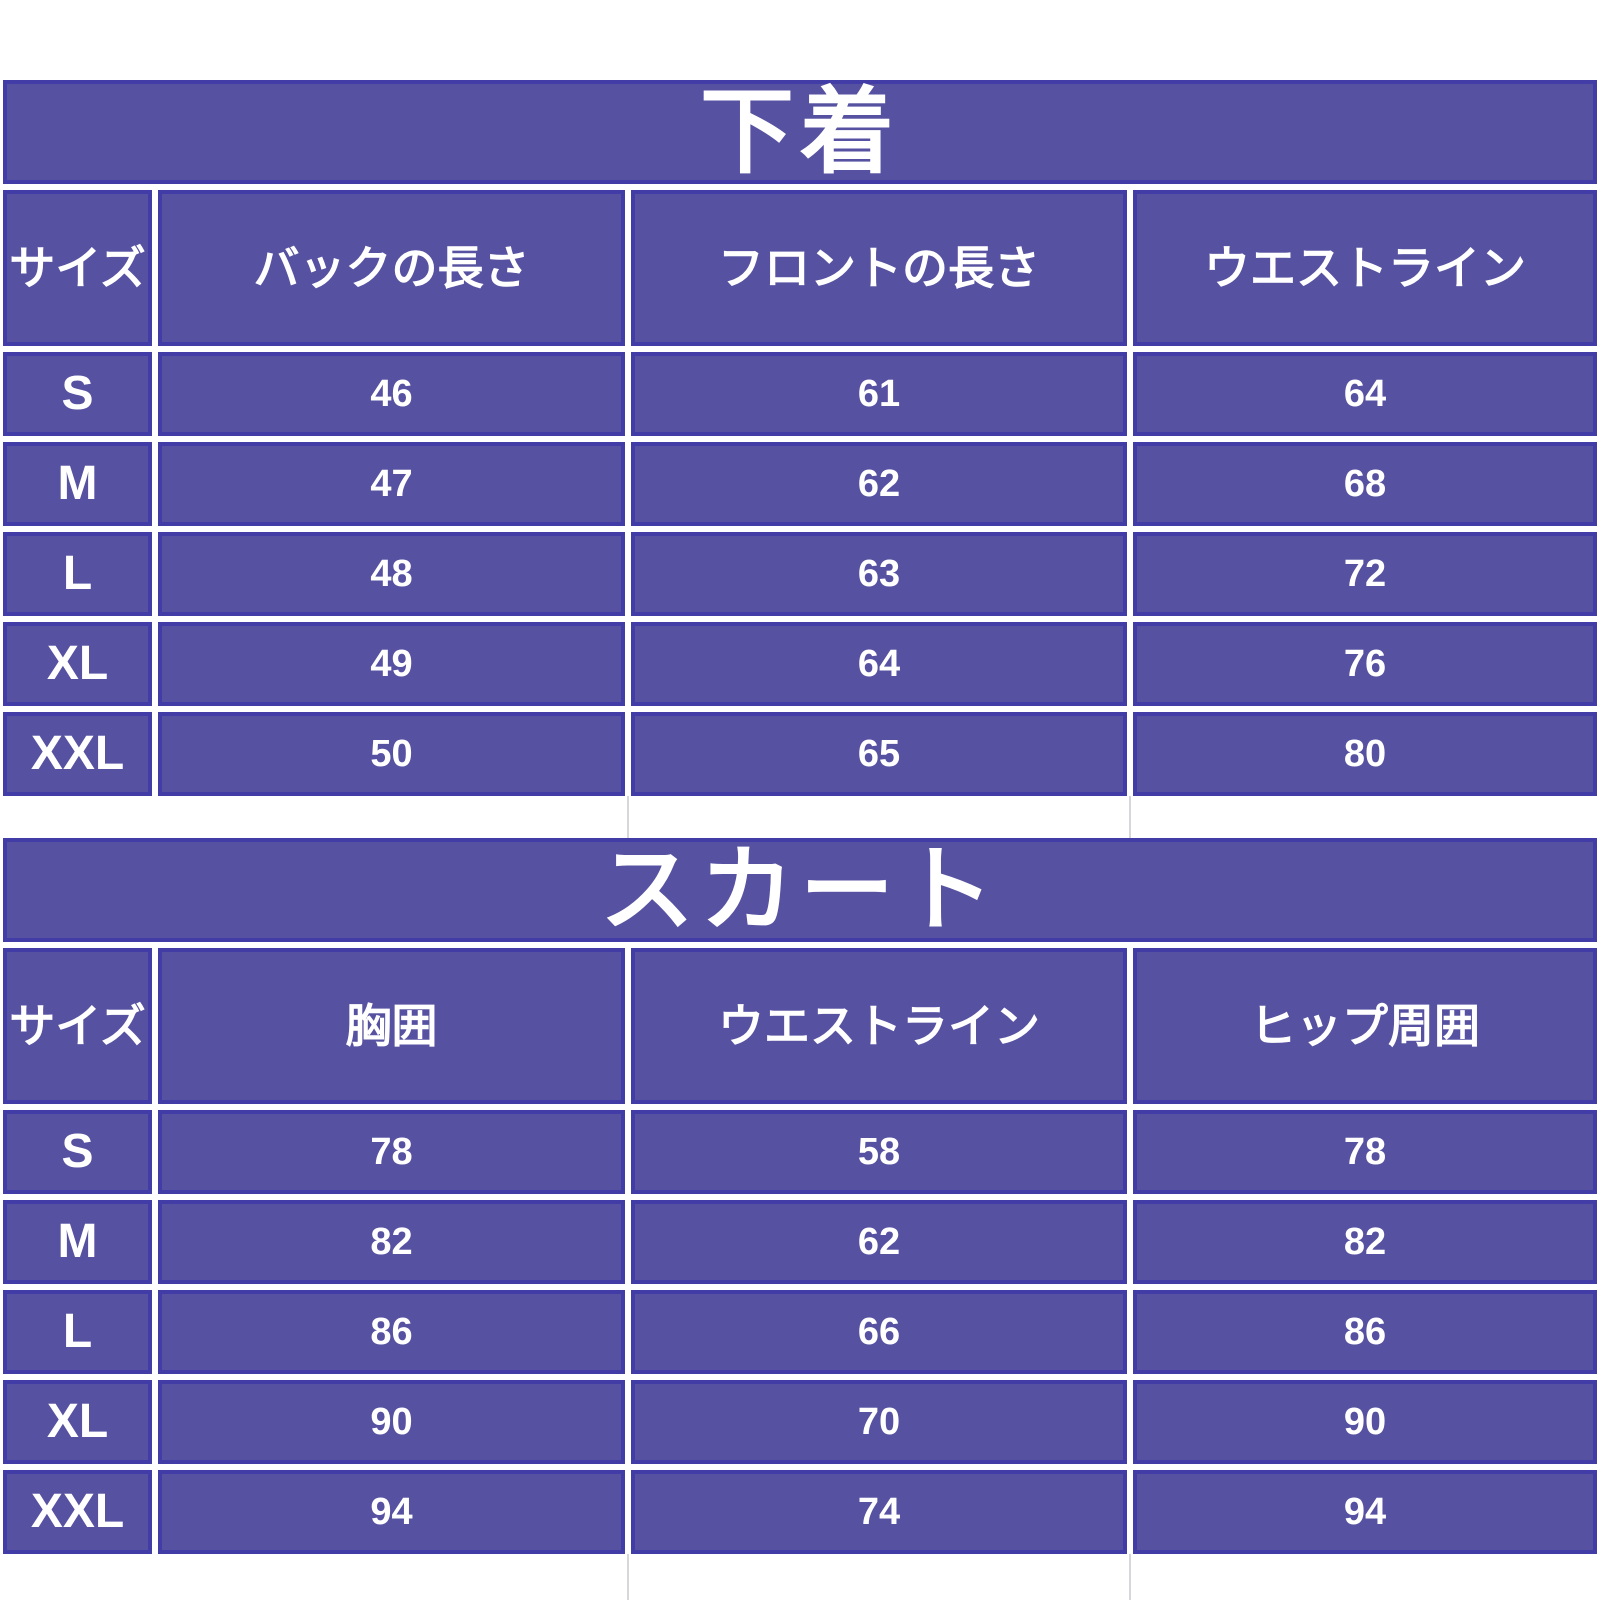  I want to click on value-cell: 48, so click(391, 574).